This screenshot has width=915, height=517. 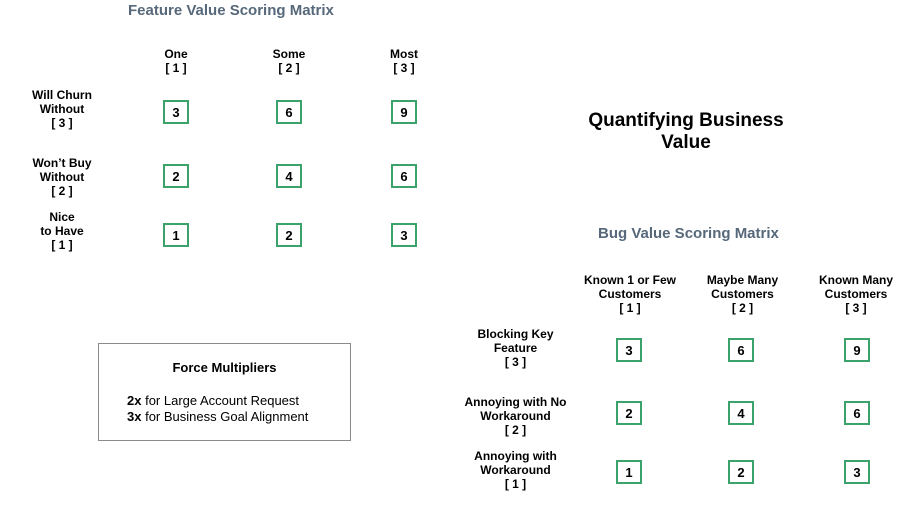 I want to click on bug-row-label-blocking: Blocking Key Feature [ 3 ], so click(x=515, y=348).